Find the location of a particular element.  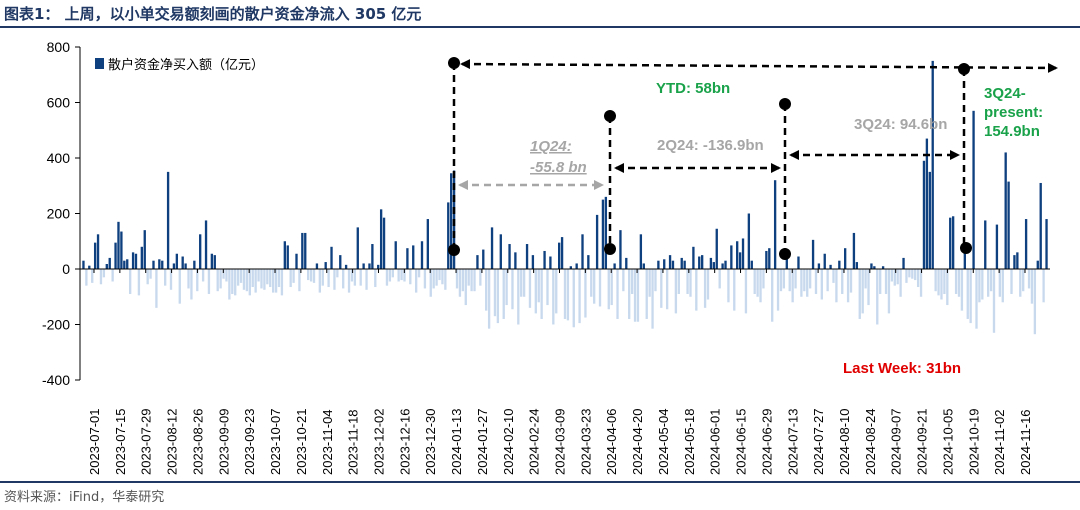

x-tick-label: 2023-09-23 is located at coordinates (249, 442).